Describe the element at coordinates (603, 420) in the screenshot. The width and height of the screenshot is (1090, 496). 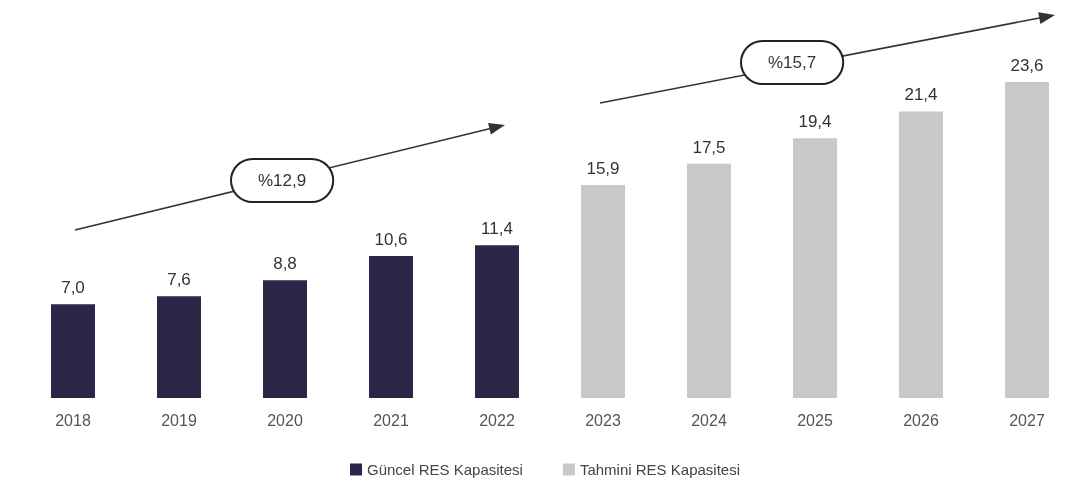
I see `x-tick-label: 2023` at that location.